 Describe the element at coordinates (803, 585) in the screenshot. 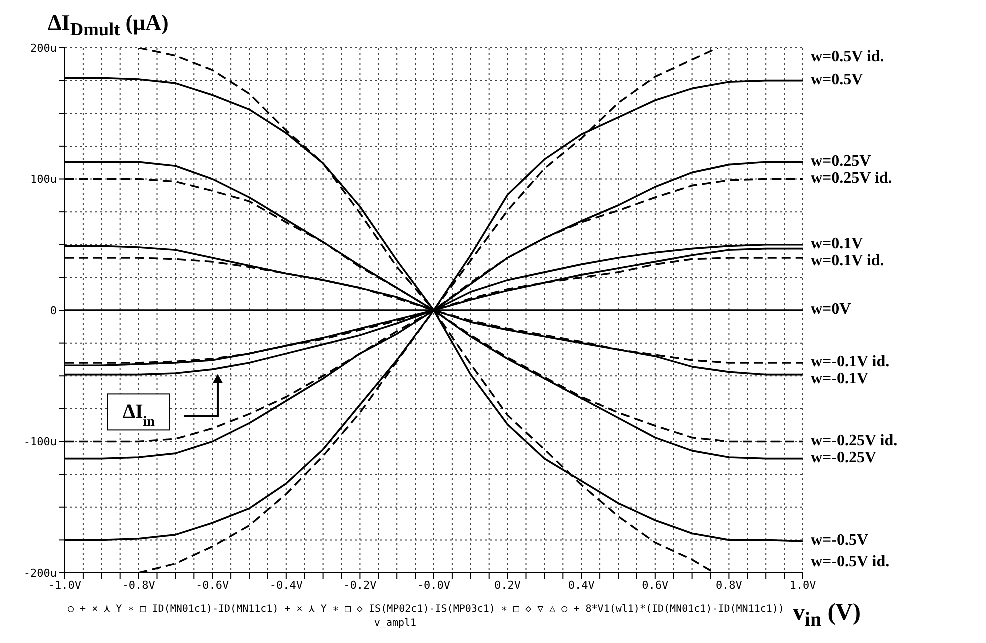

I see `x-tick-label: 1.0V` at that location.